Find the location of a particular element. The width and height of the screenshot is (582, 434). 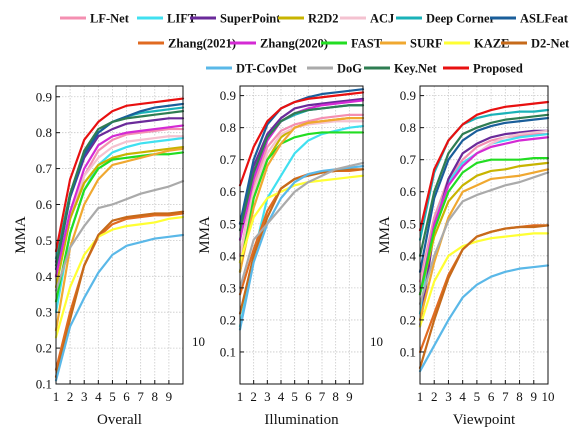

y-axis-title-overall: MMA is located at coordinates (21, 235).